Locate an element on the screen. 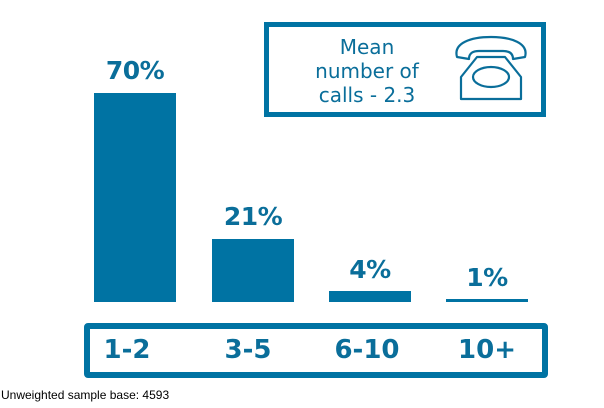 Image resolution: width=604 pixels, height=408 pixels. category-6-10: 6-10 is located at coordinates (367, 350).